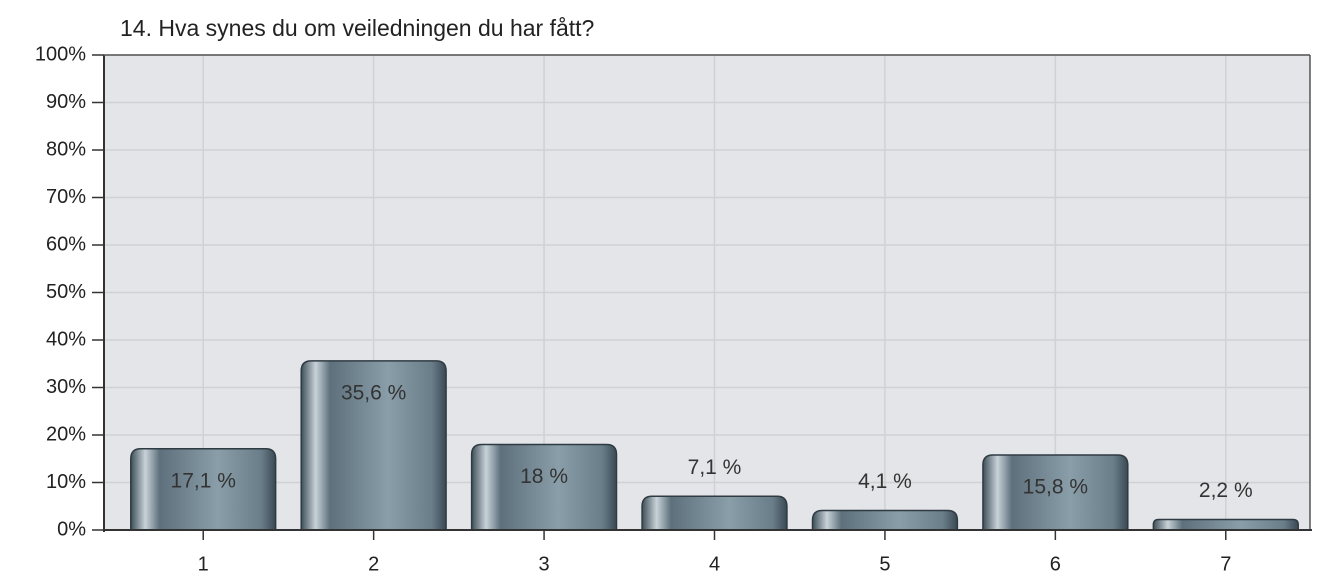  Describe the element at coordinates (66, 149) in the screenshot. I see `y-tick-label: 80%` at that location.